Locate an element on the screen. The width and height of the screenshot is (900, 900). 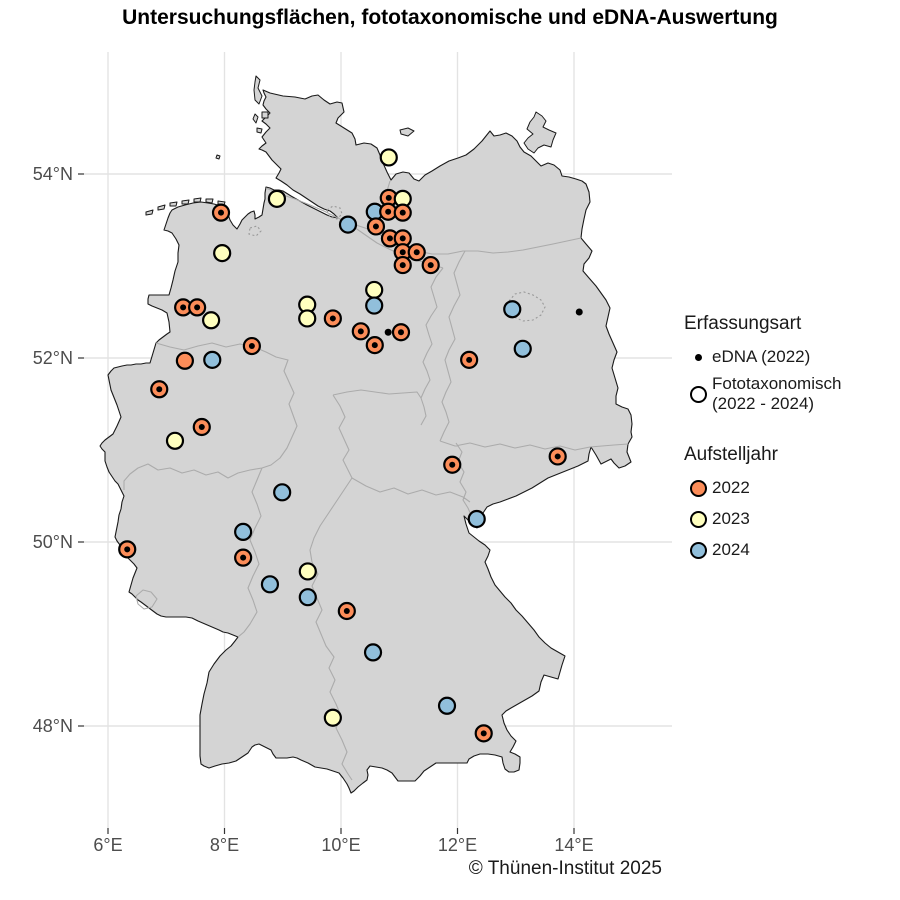
legend-item-2022: 2022 is located at coordinates (792, 488).